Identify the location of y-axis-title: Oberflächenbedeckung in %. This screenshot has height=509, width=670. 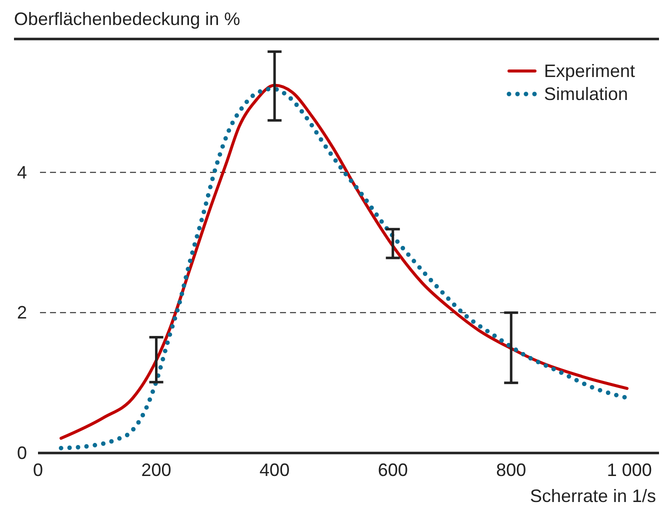
(127, 19).